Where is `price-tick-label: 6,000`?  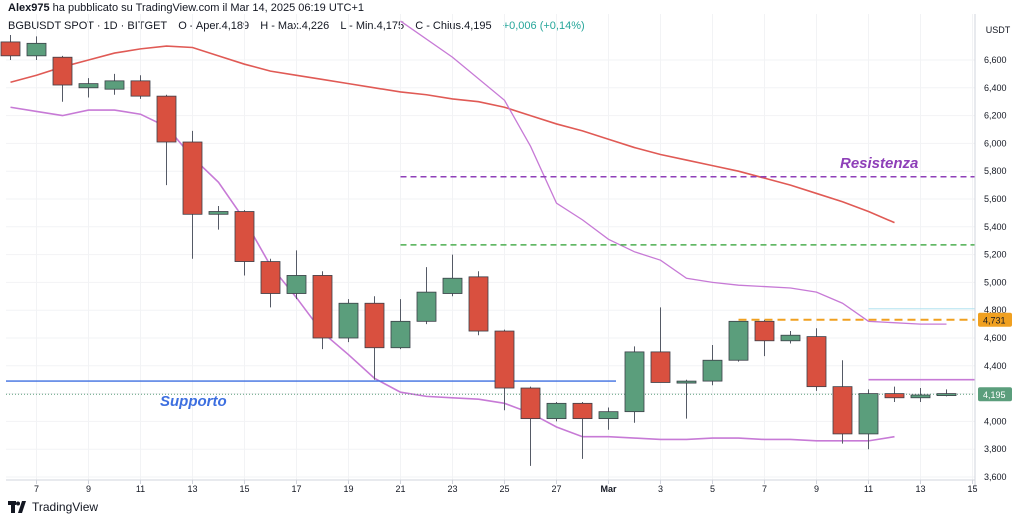
price-tick-label: 6,000 is located at coordinates (995, 143).